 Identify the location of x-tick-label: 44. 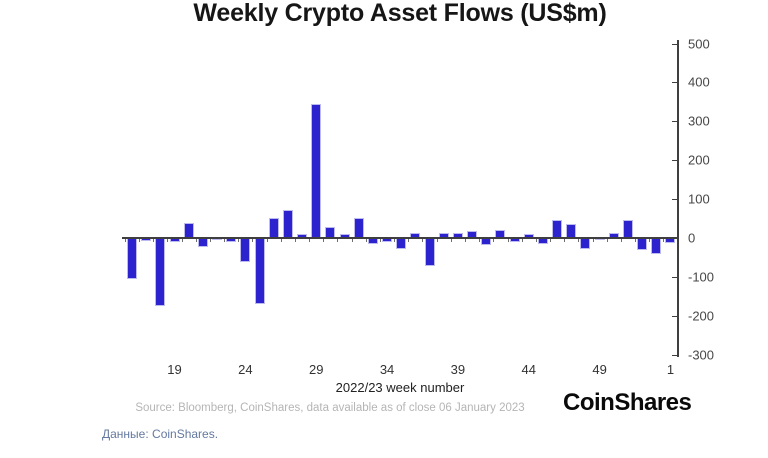
(528, 369).